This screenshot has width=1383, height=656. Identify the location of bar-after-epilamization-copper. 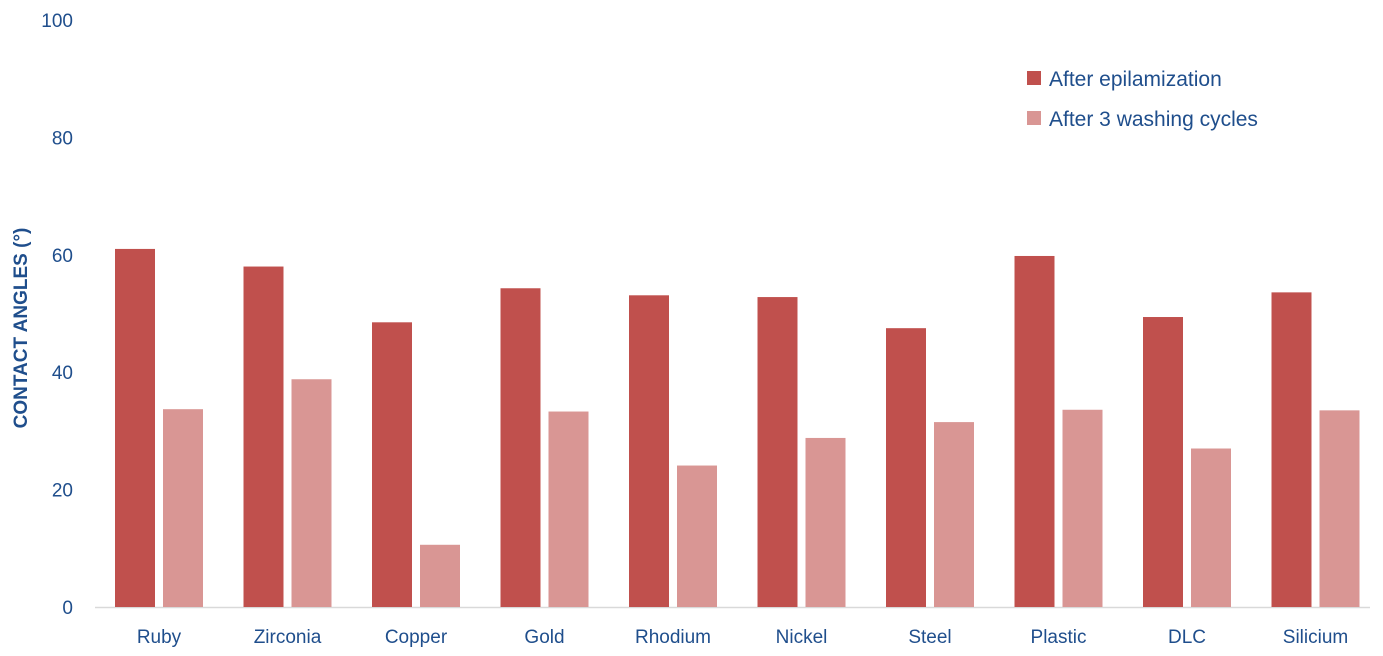
(392, 464).